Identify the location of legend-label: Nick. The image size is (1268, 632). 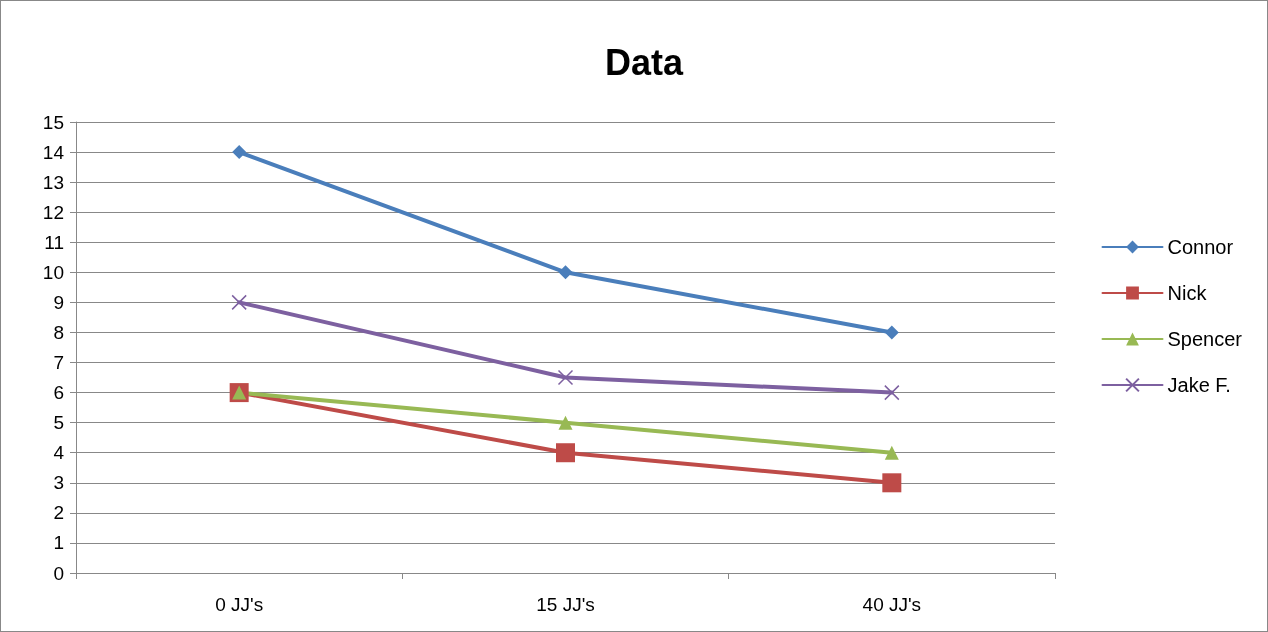
(1187, 293).